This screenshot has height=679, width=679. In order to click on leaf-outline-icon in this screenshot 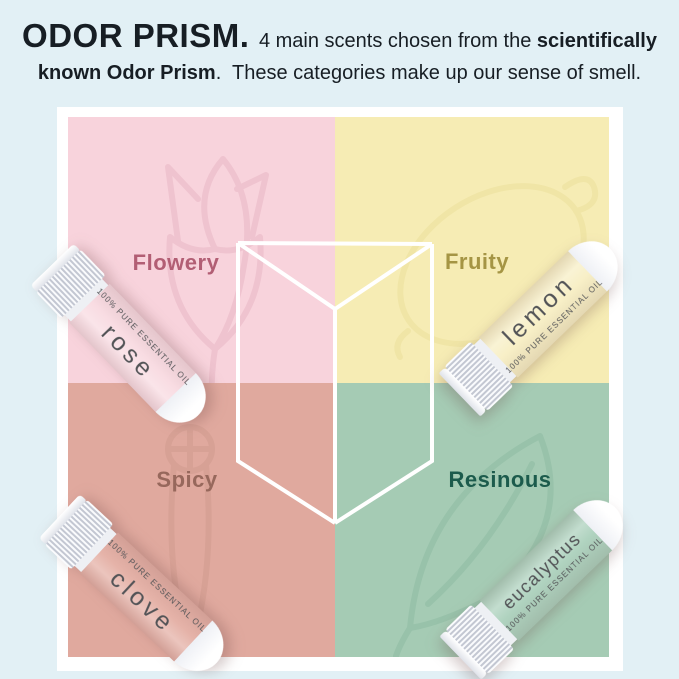, I will do `click(473, 545)`.